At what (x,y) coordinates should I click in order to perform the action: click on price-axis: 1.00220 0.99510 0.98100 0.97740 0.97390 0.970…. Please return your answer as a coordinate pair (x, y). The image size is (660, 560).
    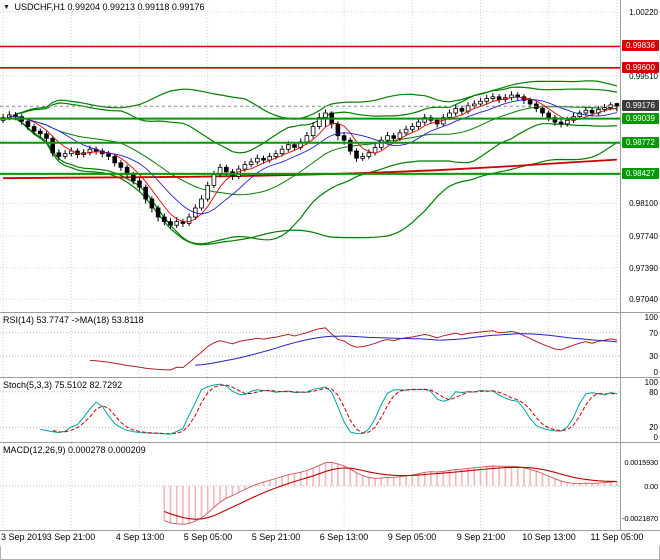
    Looking at the image, I should click on (640, 156).